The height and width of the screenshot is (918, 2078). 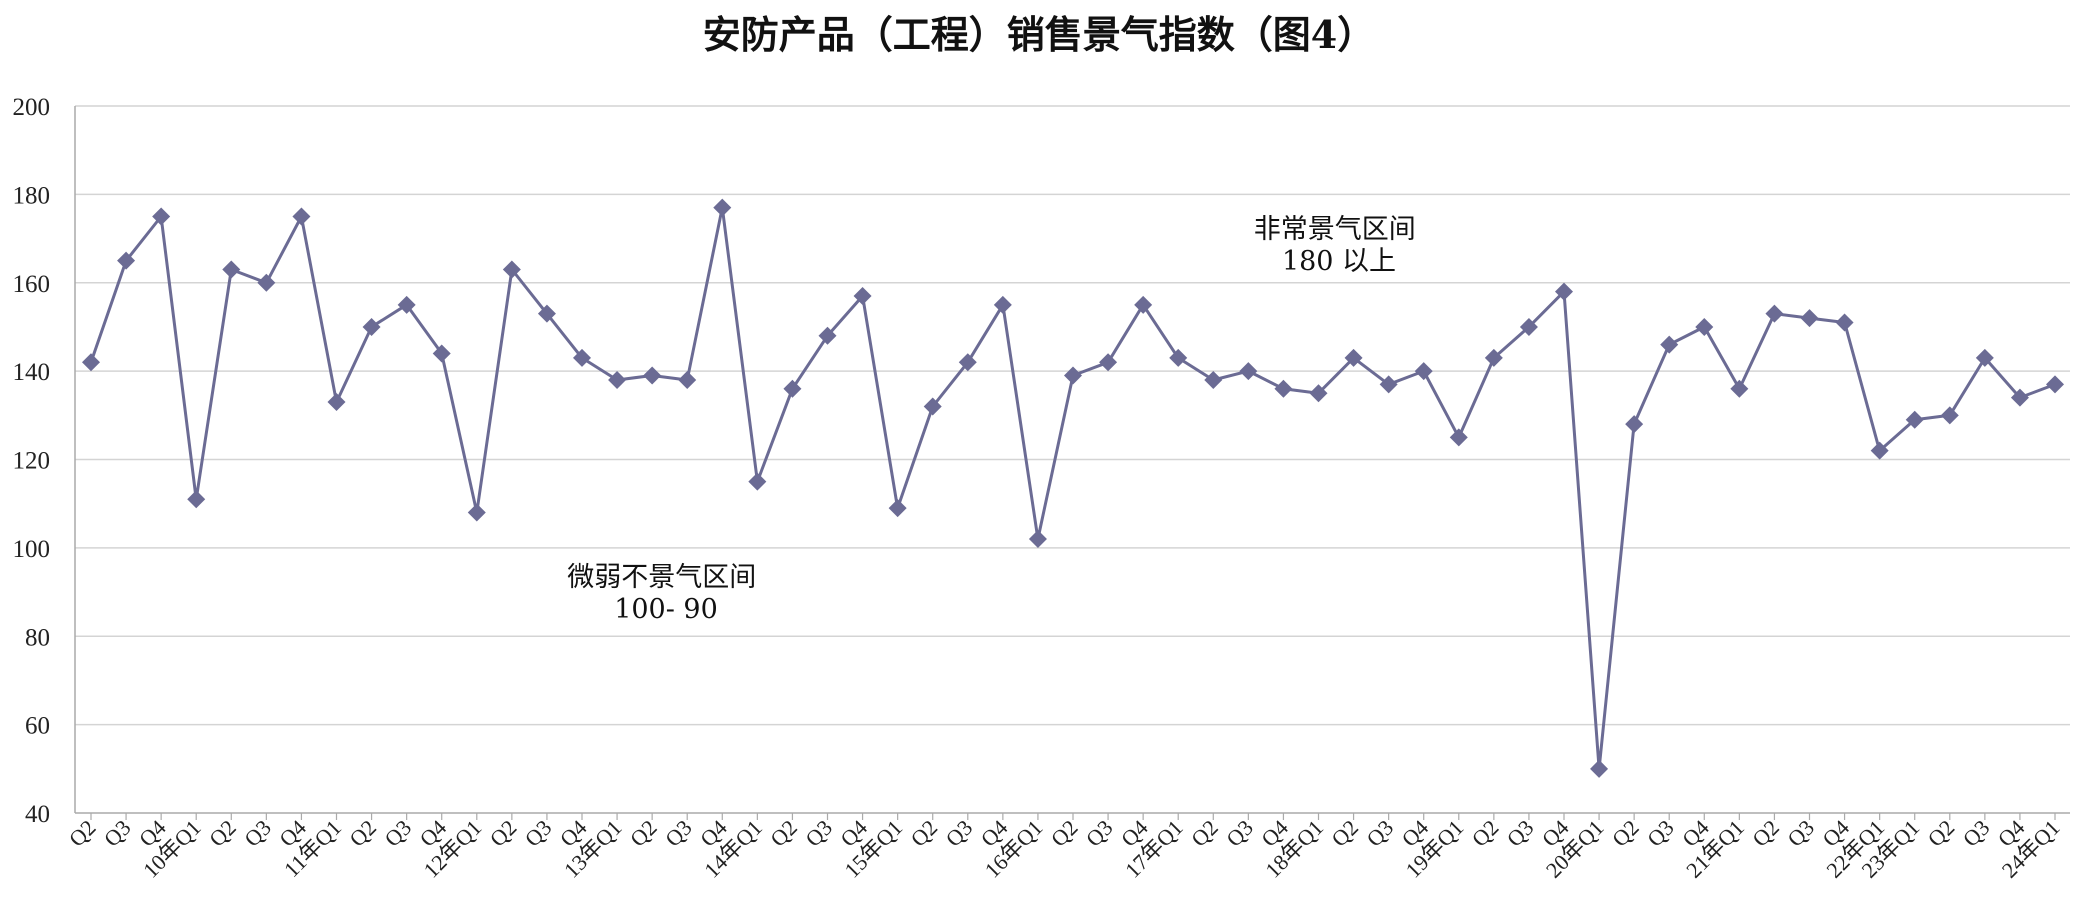 I want to click on y-tick-label: 180, so click(x=32, y=195).